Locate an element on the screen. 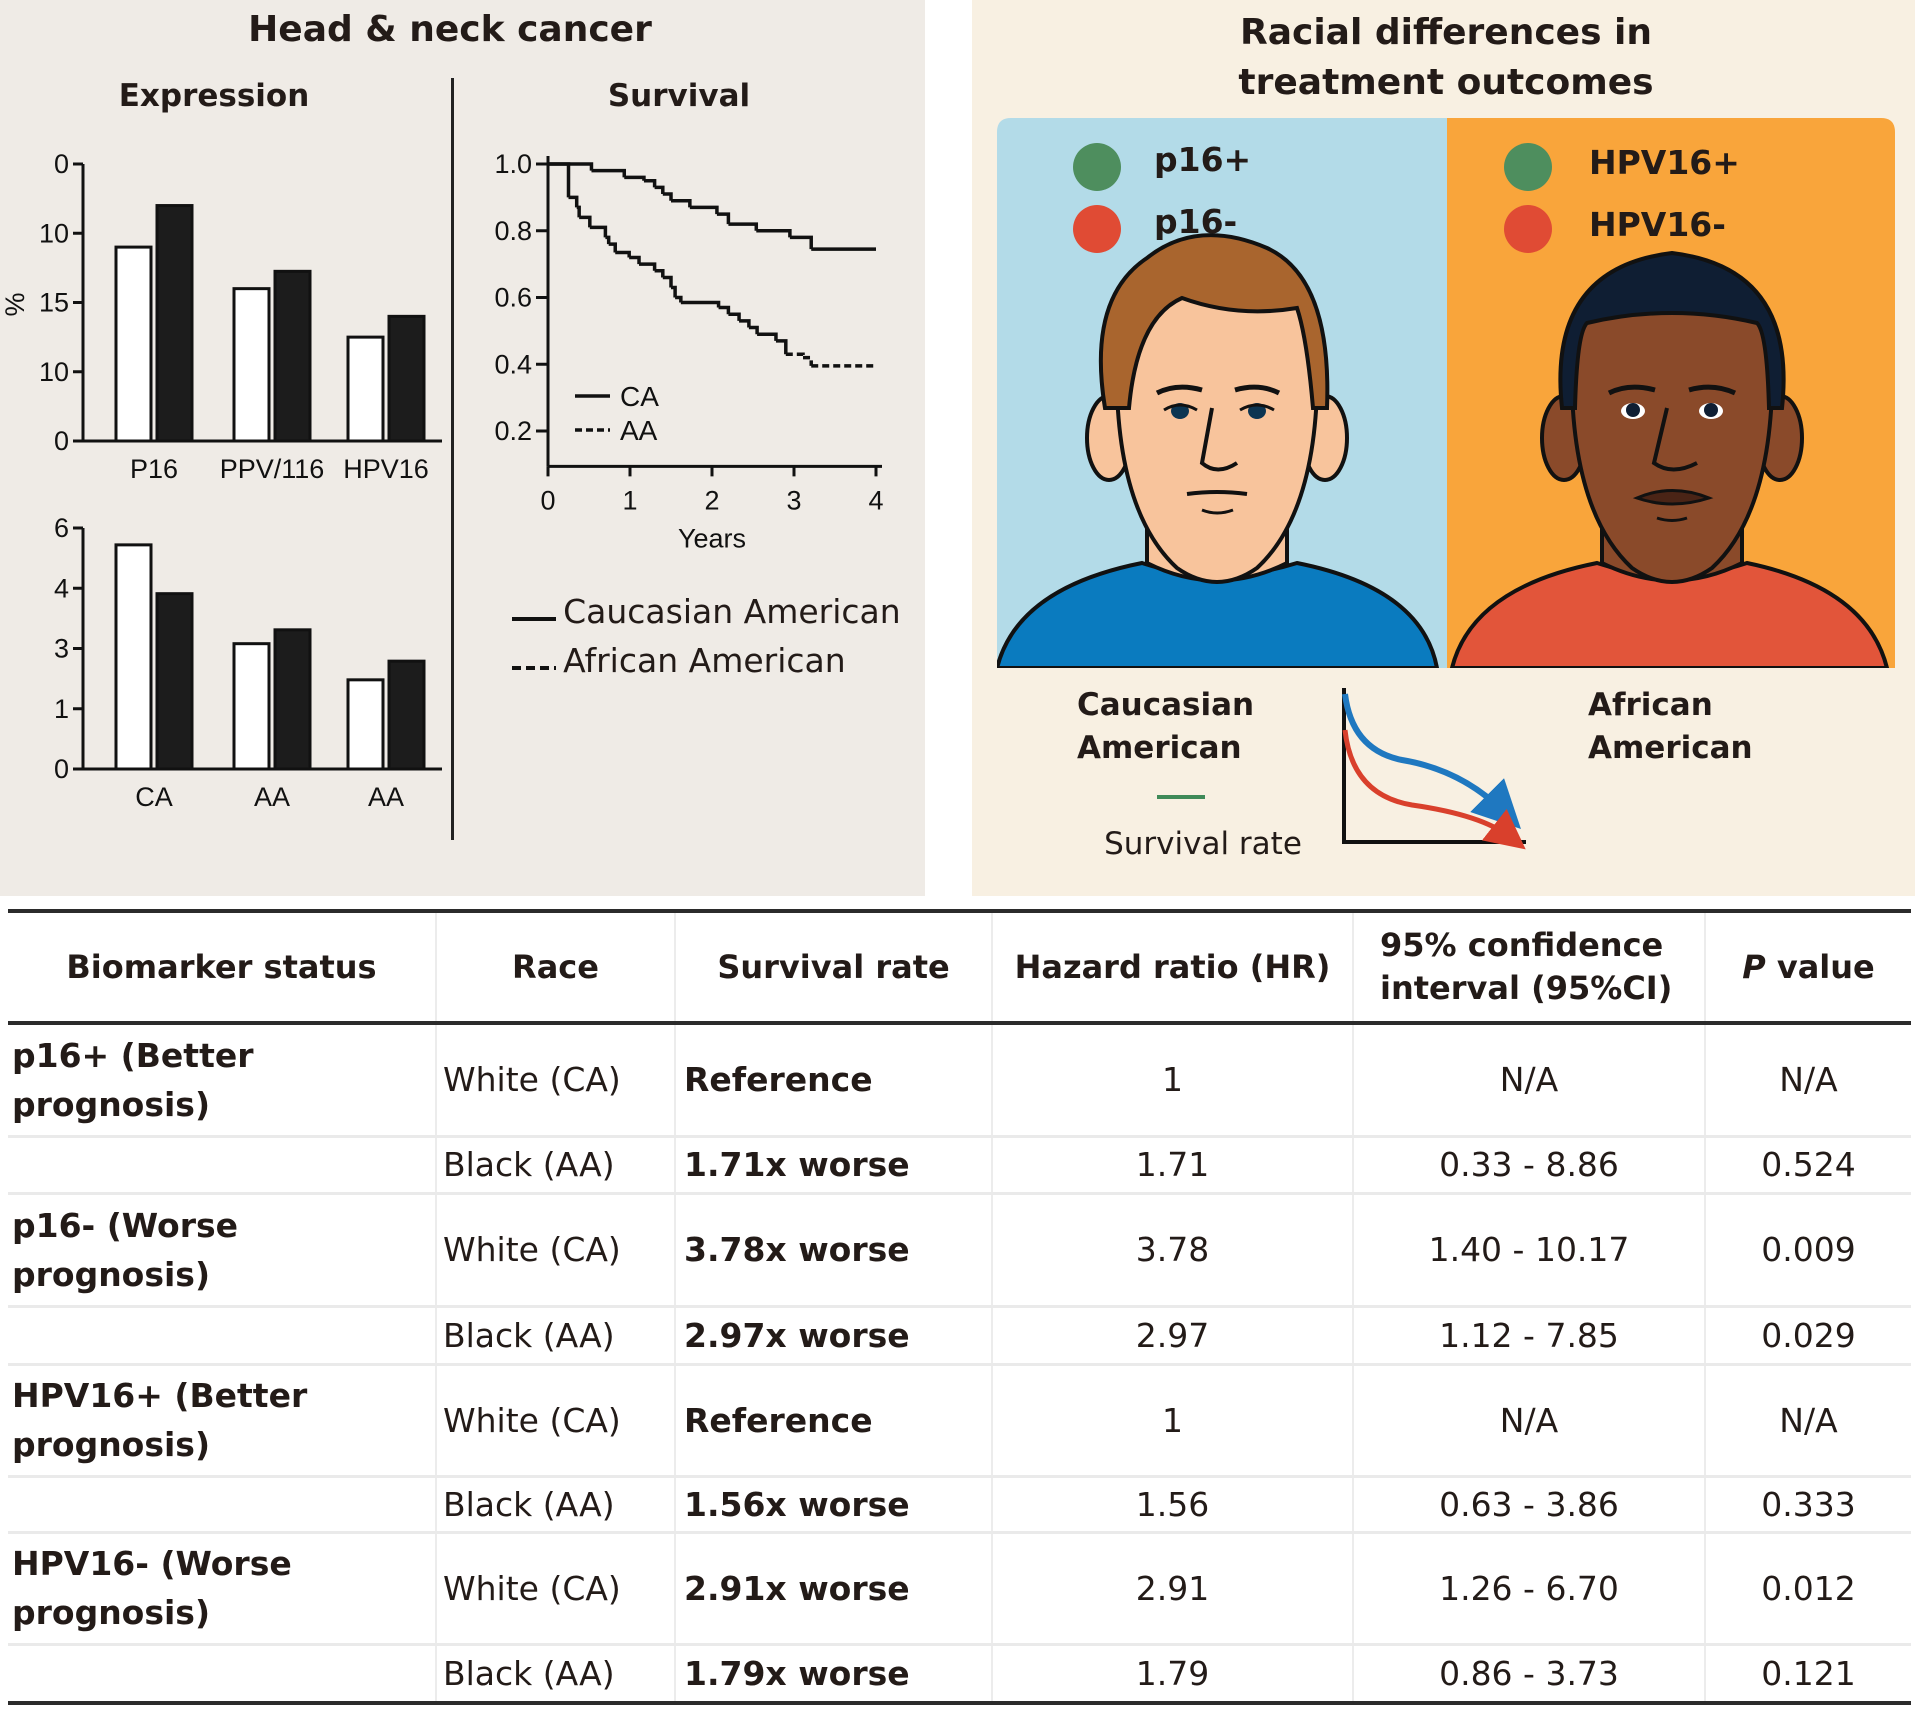  header-hr: Hazard ratio (HR) is located at coordinates (1172, 967).